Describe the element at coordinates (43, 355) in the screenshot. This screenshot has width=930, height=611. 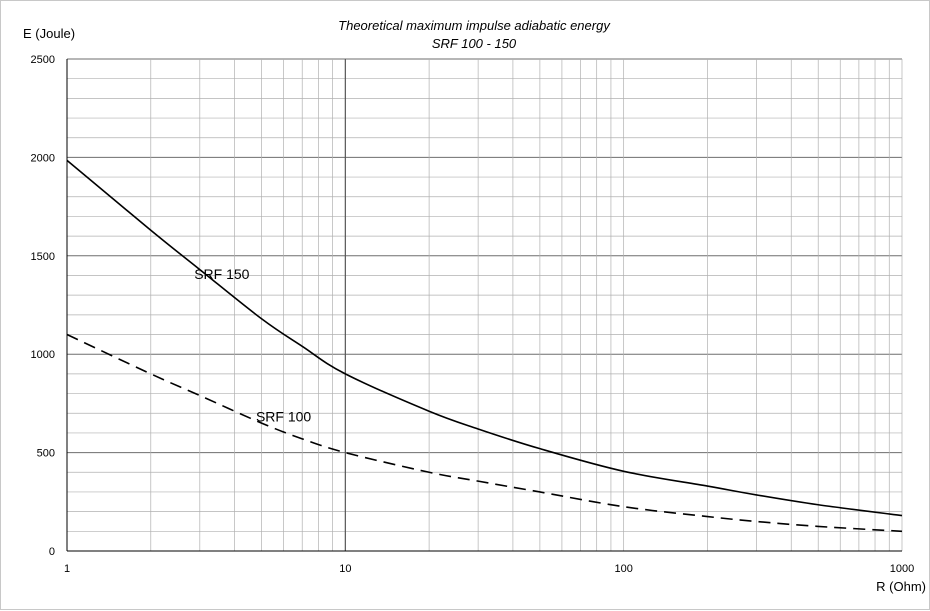
I see `y-tick-label: 1000` at that location.